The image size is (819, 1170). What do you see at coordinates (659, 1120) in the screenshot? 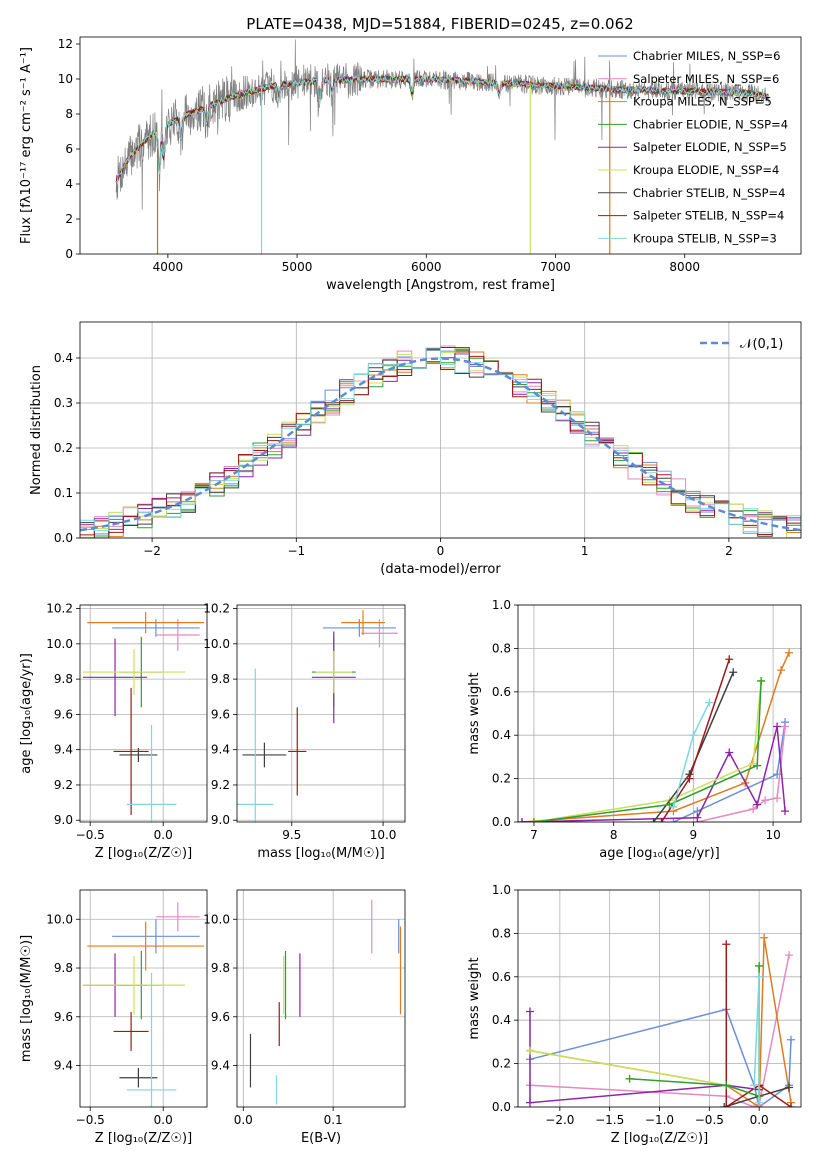
I see `x-tick-label: −1.0` at bounding box center [659, 1120].